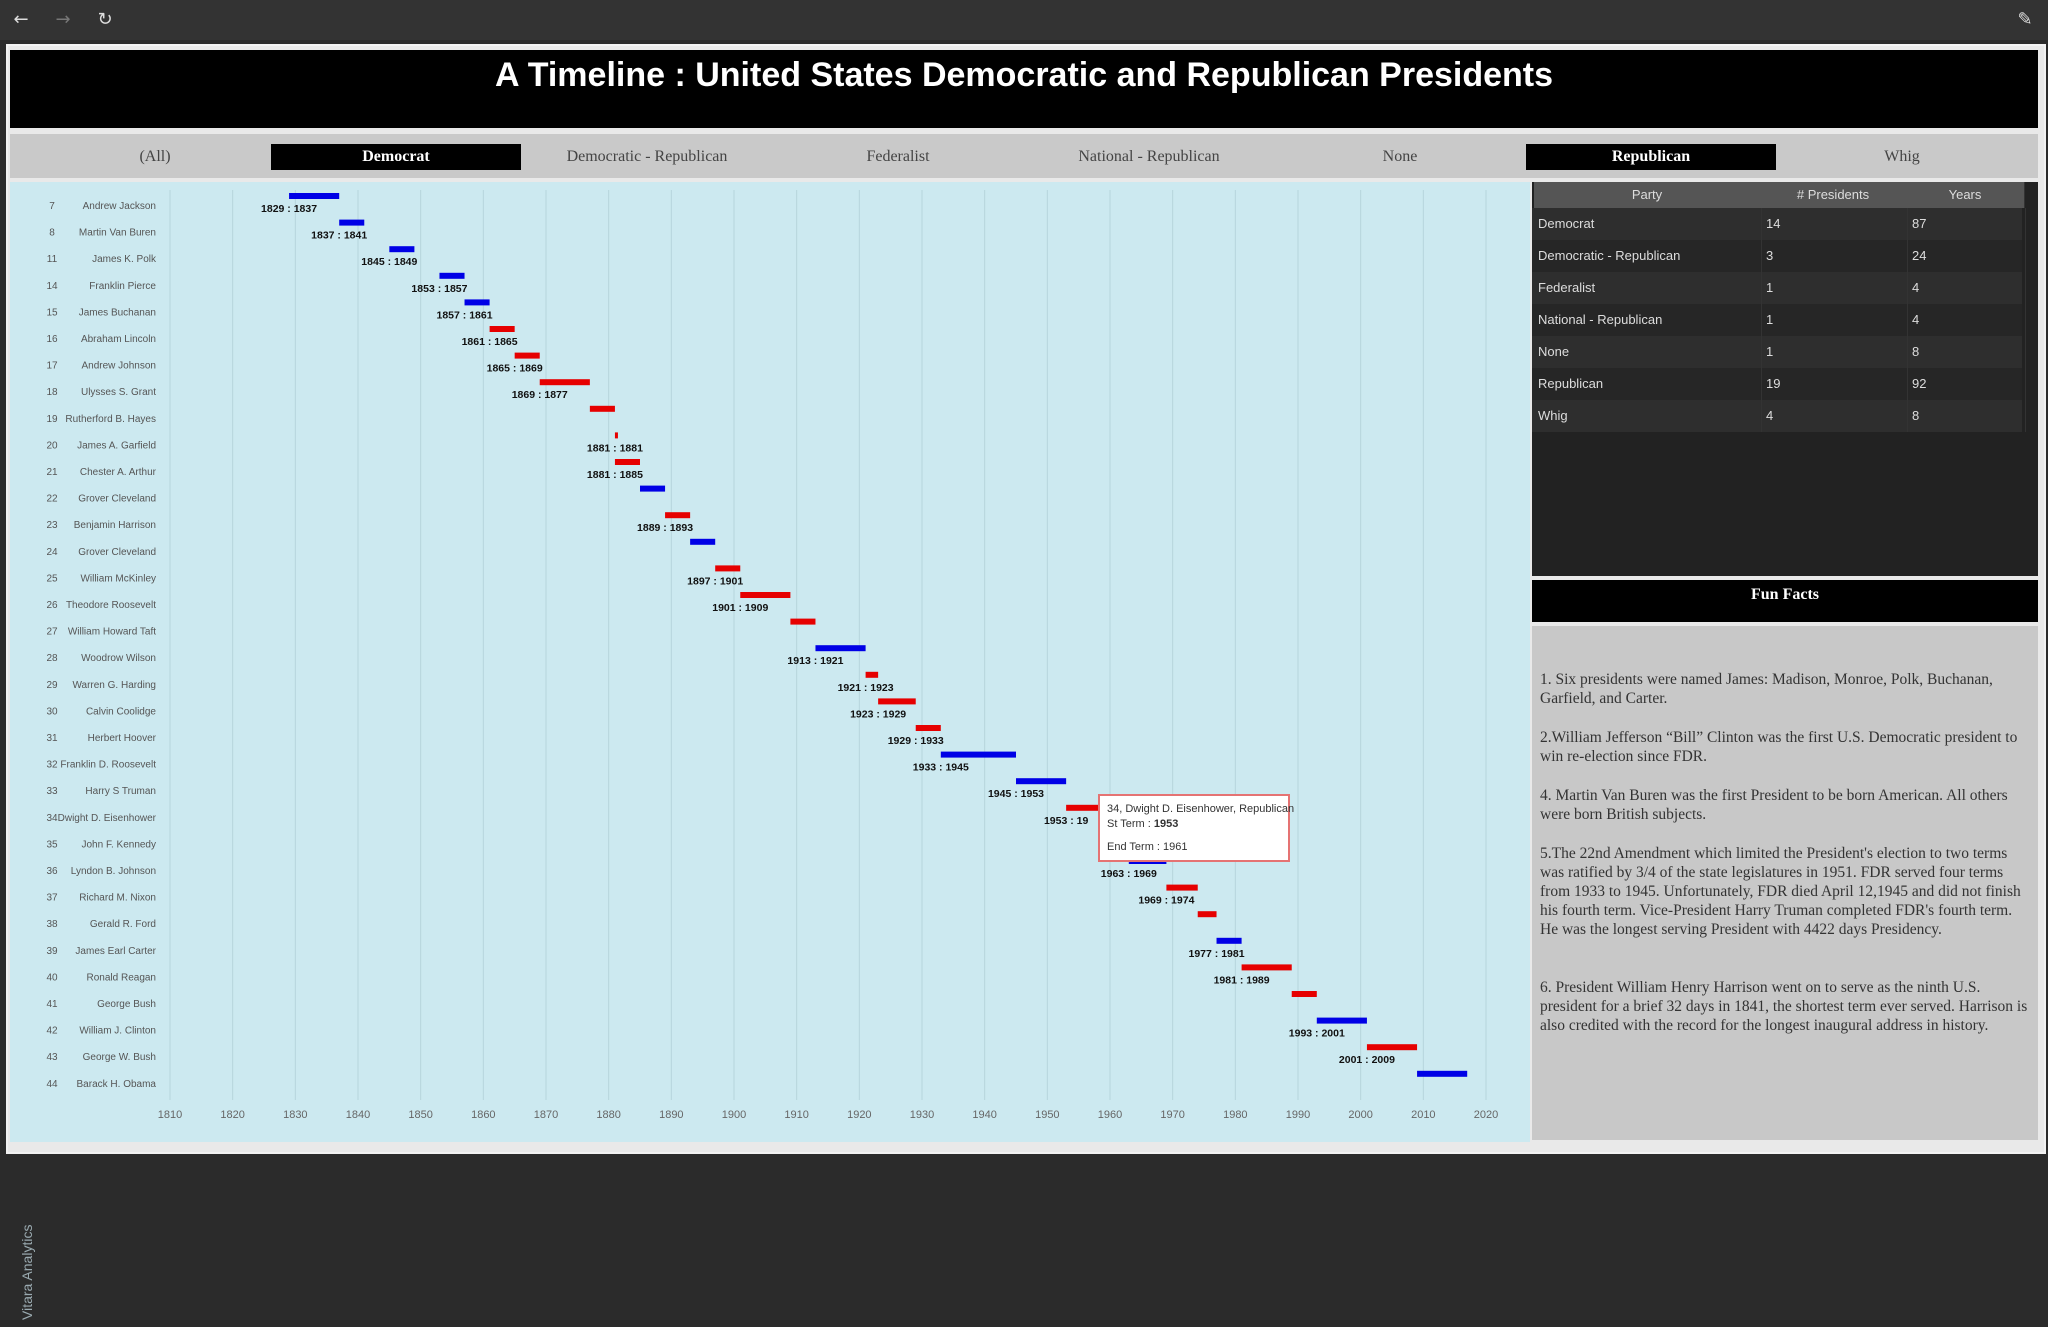 The width and height of the screenshot is (2048, 1327). Describe the element at coordinates (1967, 416) in the screenshot. I see `table-cell-years: 8` at that location.